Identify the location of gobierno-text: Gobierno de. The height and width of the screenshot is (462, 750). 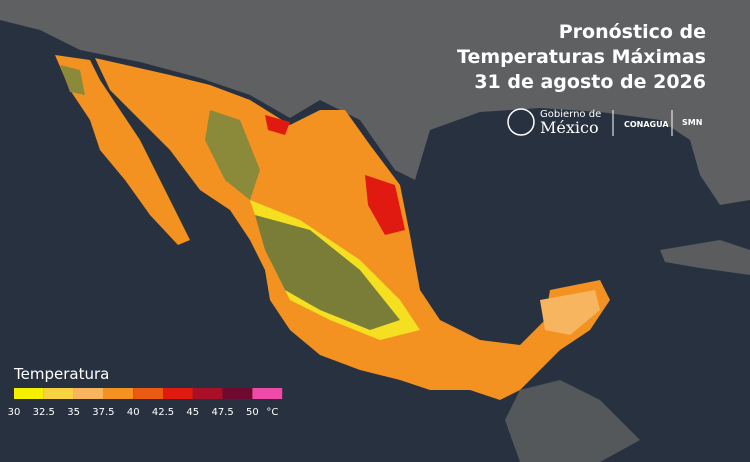
(570, 114).